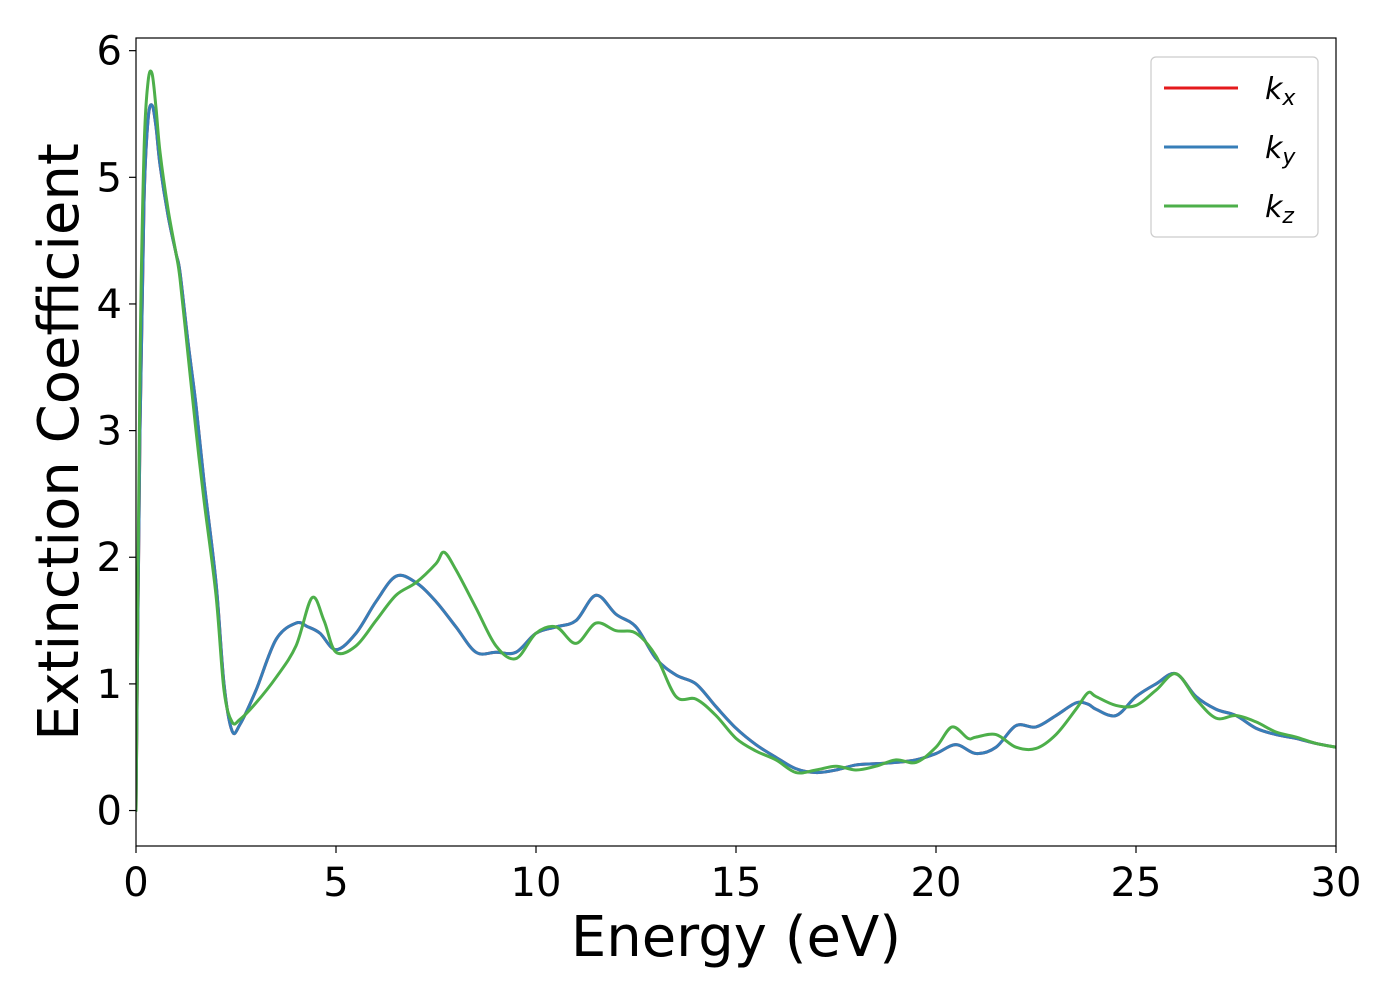 This screenshot has width=1400, height=1000. Describe the element at coordinates (109, 52) in the screenshot. I see `y-tick-label: 6` at that location.